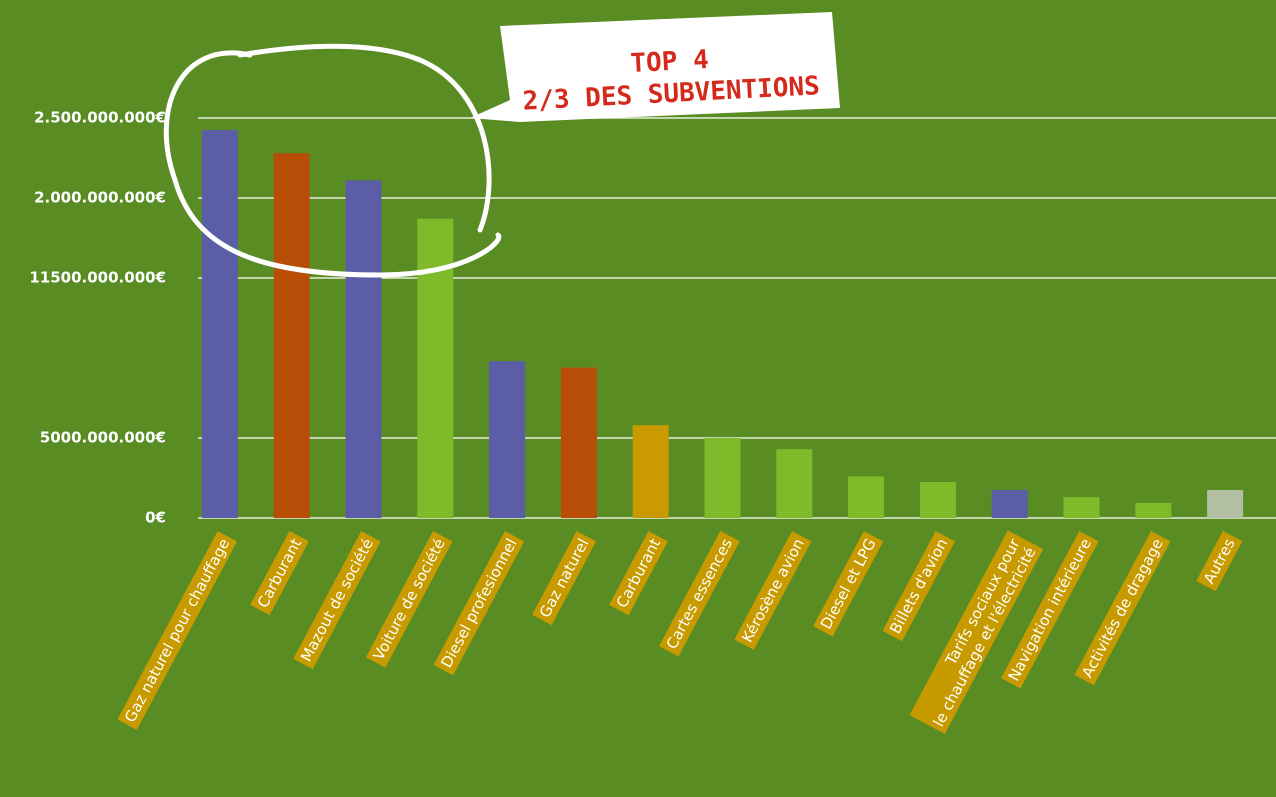 Image resolution: width=1276 pixels, height=797 pixels. What do you see at coordinates (100, 198) in the screenshot?
I see `y-tick-label: 2.000.000.000€` at bounding box center [100, 198].